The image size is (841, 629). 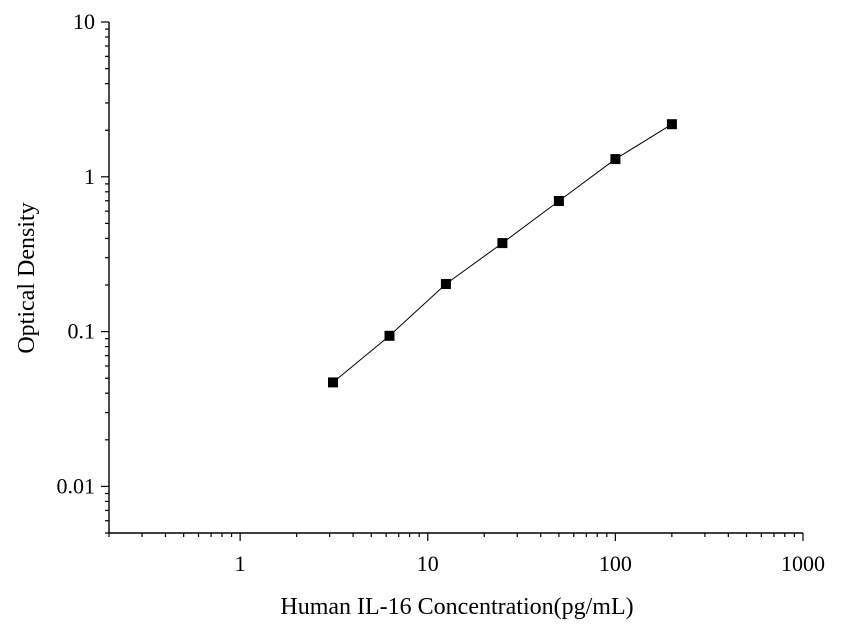 I want to click on y-tick-label: 10, so click(x=84, y=21).